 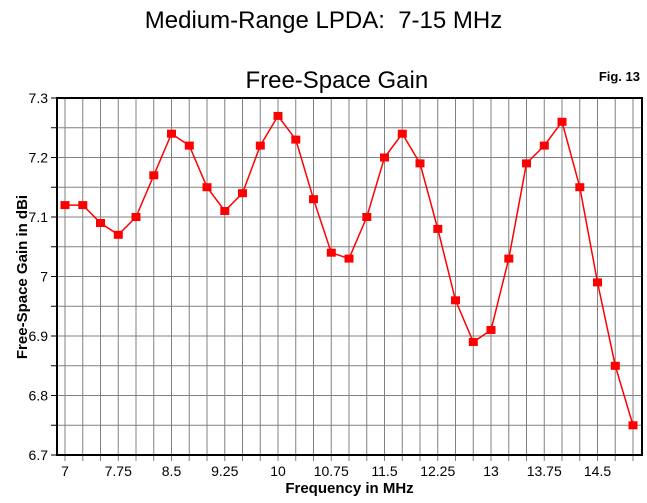 What do you see at coordinates (323, 20) in the screenshot?
I see `chart-title-line1: Medium-Range LPDA: 7-15 MHz` at bounding box center [323, 20].